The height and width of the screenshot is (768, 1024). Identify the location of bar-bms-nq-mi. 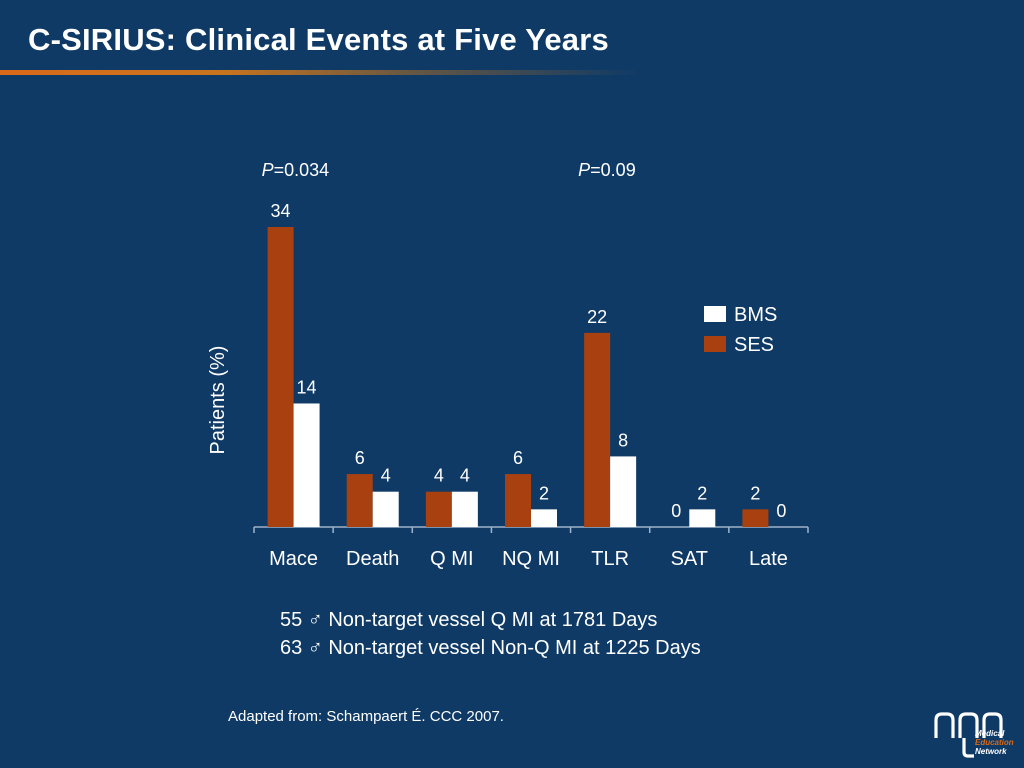
(544, 518).